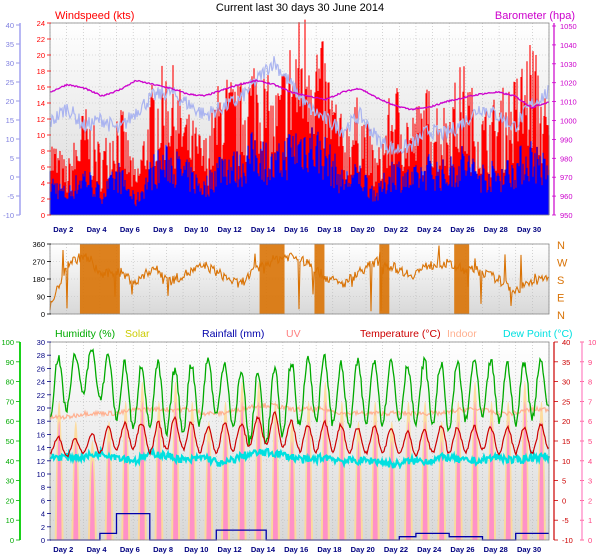 This screenshot has height=555, width=600. I want to click on wind-tick-label-left: 8, so click(43, 151).